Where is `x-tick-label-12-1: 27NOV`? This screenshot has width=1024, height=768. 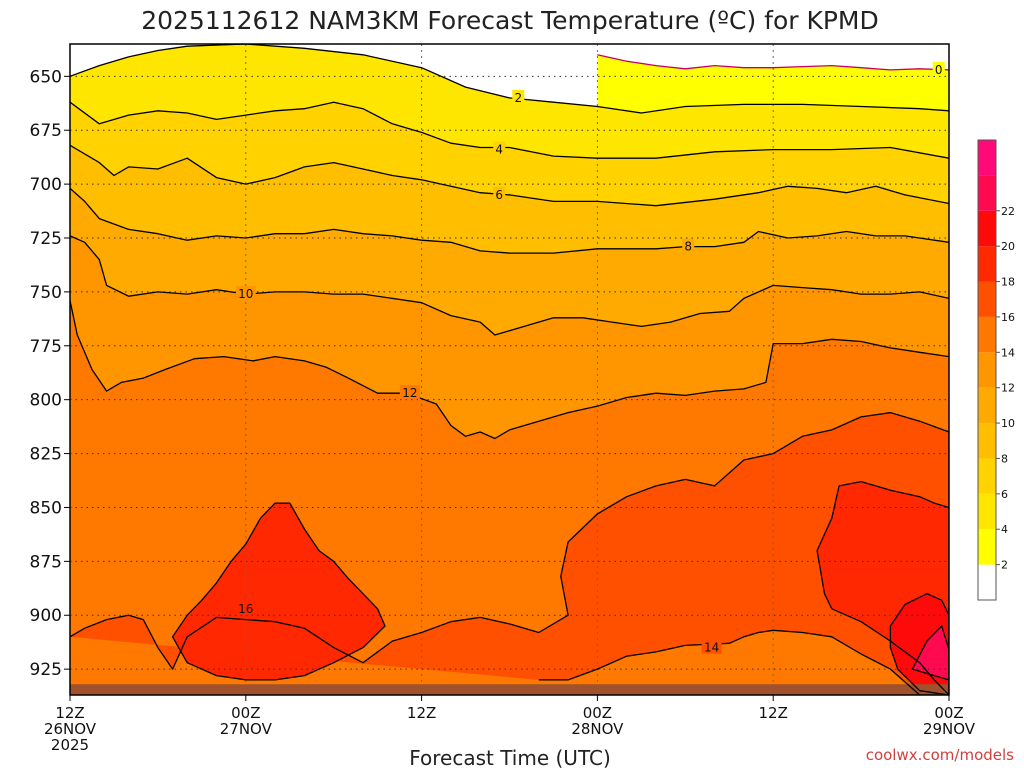 x-tick-label-12-1: 27NOV is located at coordinates (246, 729).